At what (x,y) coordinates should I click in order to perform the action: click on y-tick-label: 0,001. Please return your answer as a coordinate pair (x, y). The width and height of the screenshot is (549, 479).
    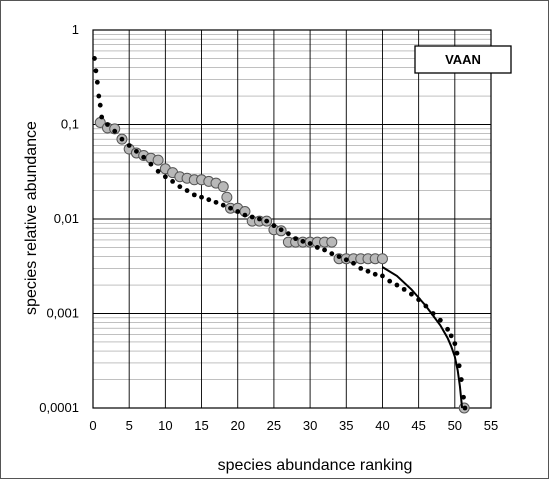
    Looking at the image, I should click on (62, 313).